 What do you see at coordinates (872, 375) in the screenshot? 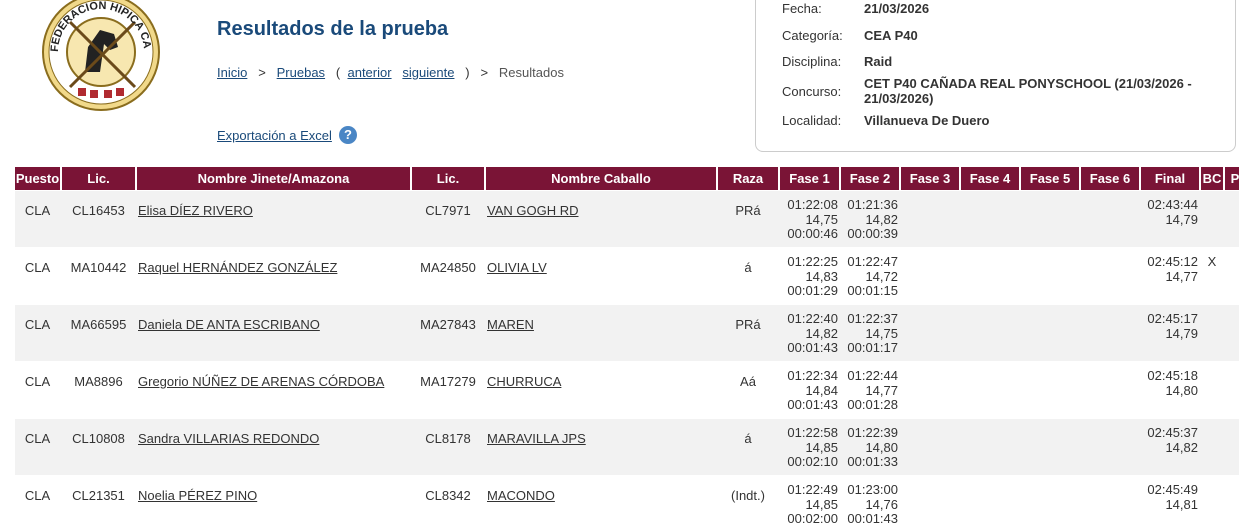
I see `phase-value: 01:22:44` at bounding box center [872, 375].